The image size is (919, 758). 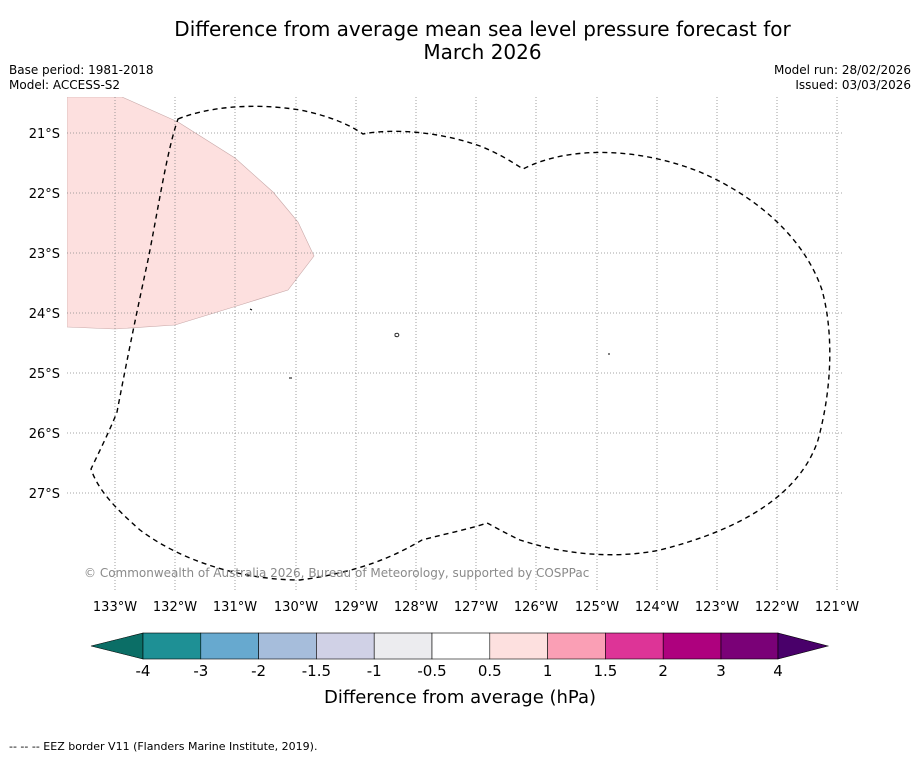 What do you see at coordinates (605, 671) in the screenshot?
I see `cb-tick-9: 1.5` at bounding box center [605, 671].